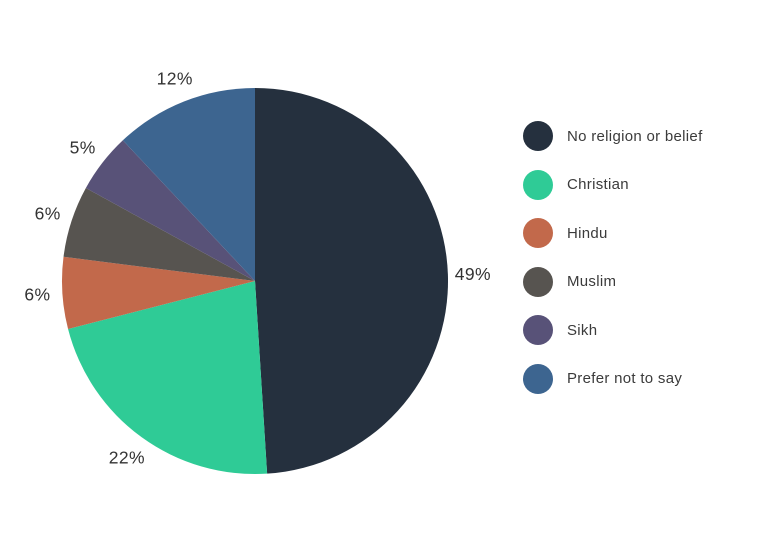  I want to click on legend-item-prefer-not-to-say: Prefer not to say, so click(613, 378).